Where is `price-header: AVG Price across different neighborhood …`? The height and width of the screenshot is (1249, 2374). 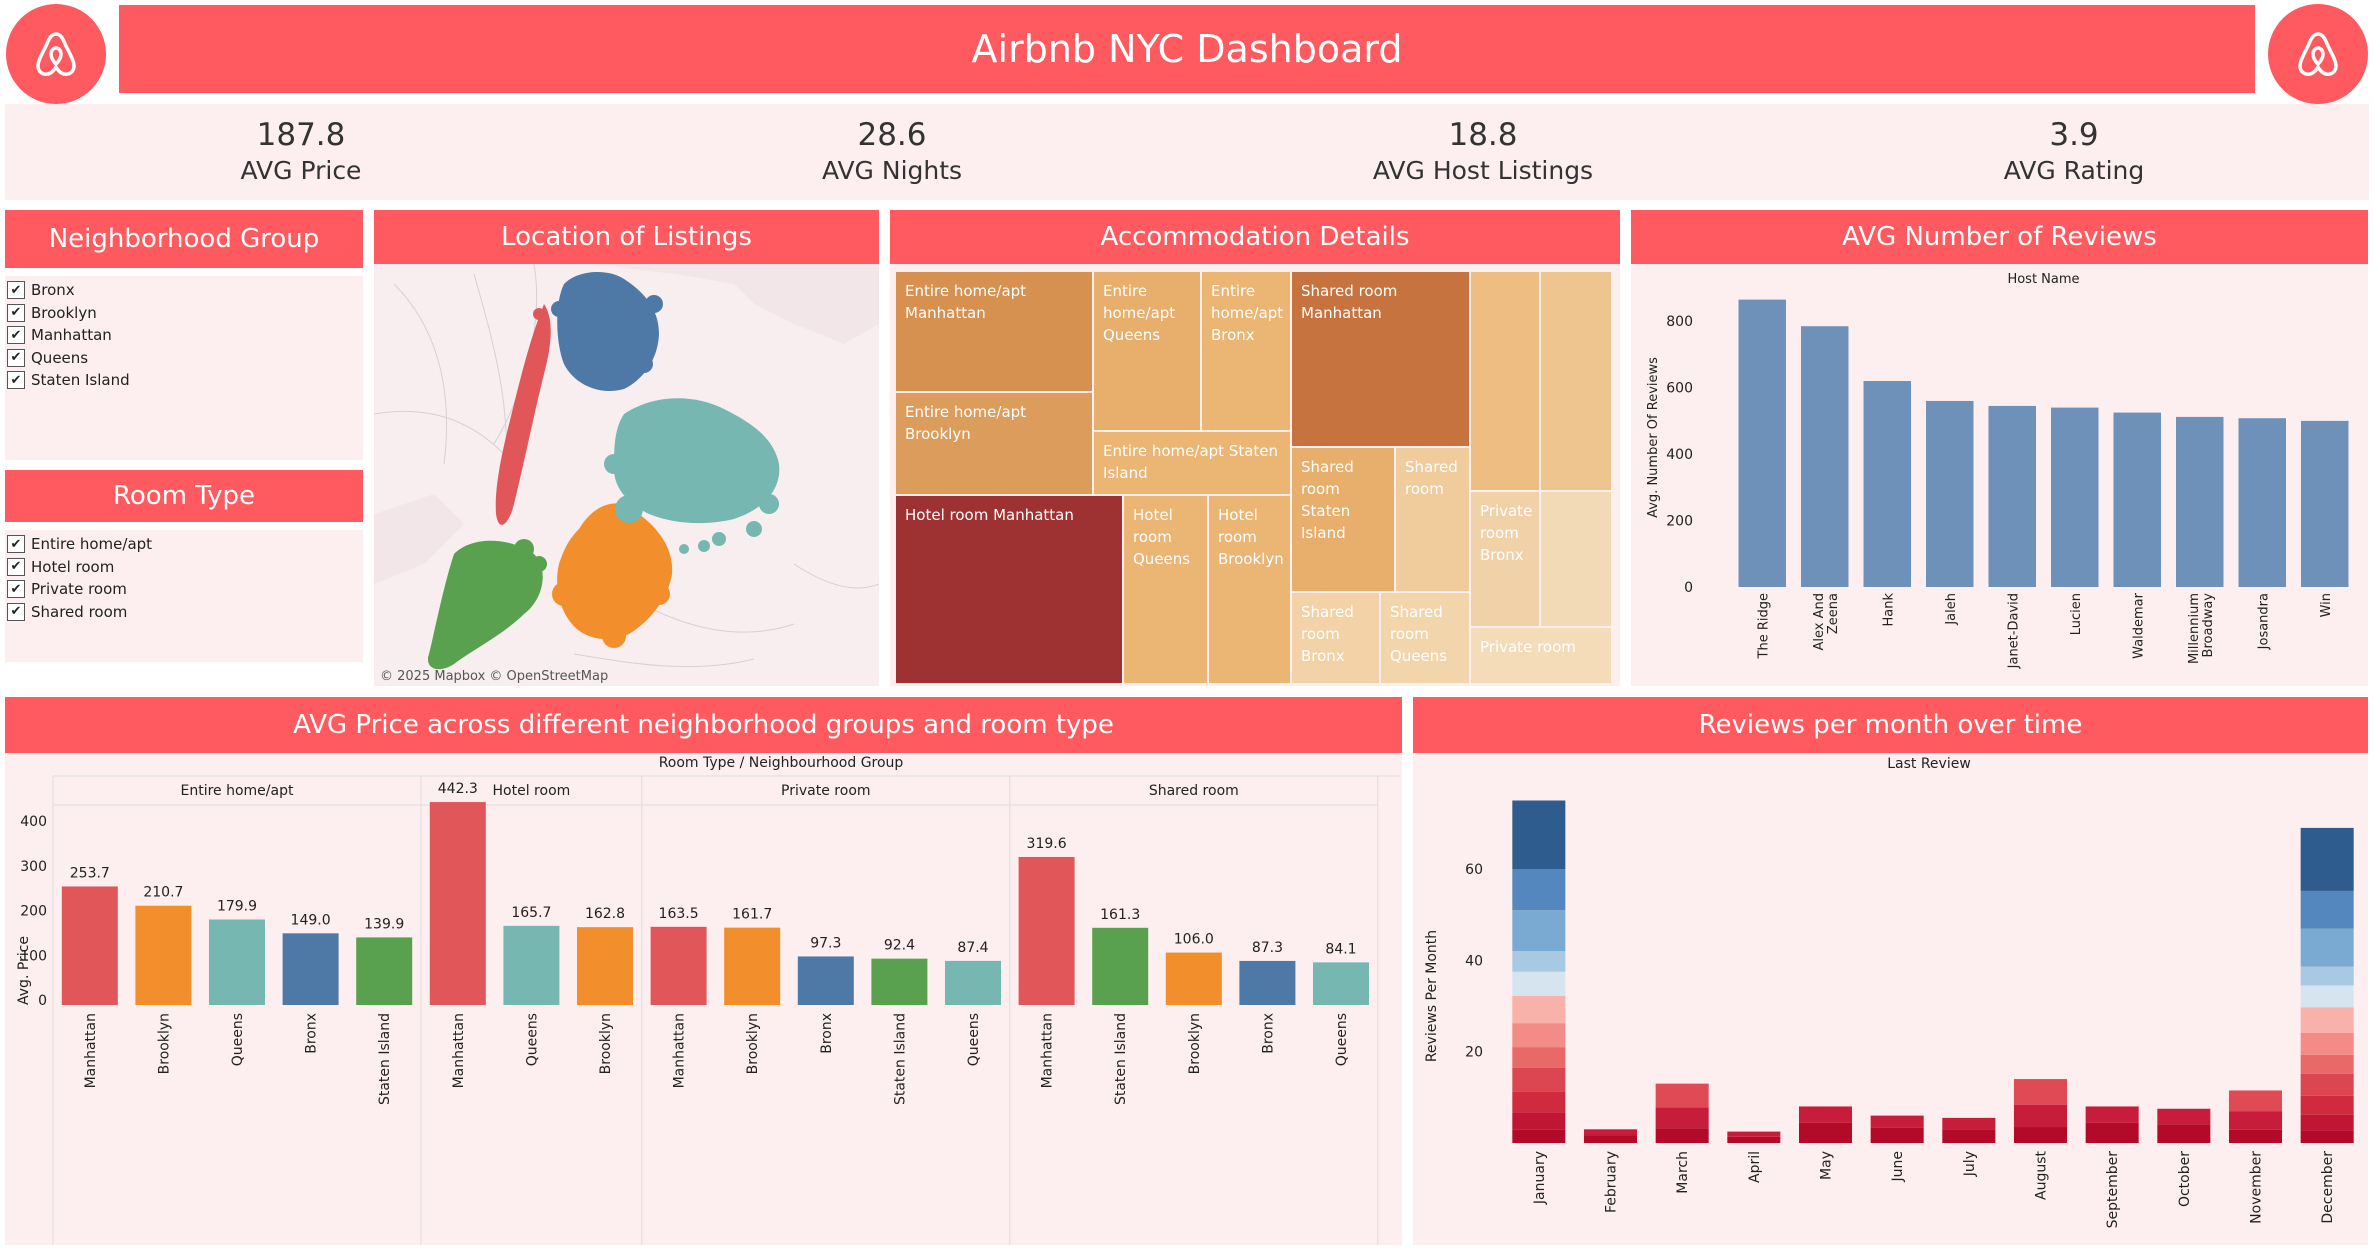 price-header: AVG Price across different neighborhood … is located at coordinates (703, 725).